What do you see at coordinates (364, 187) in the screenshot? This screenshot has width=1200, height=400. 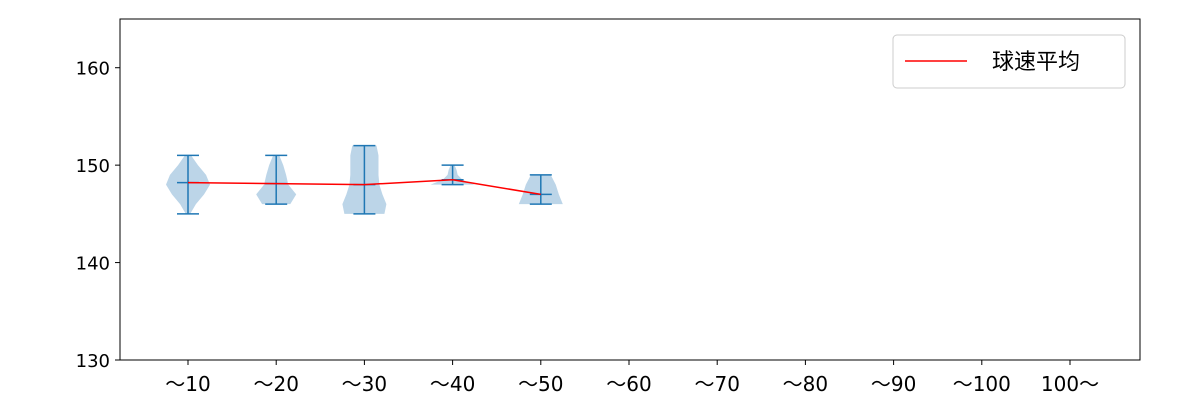 I see `mean-line` at bounding box center [364, 187].